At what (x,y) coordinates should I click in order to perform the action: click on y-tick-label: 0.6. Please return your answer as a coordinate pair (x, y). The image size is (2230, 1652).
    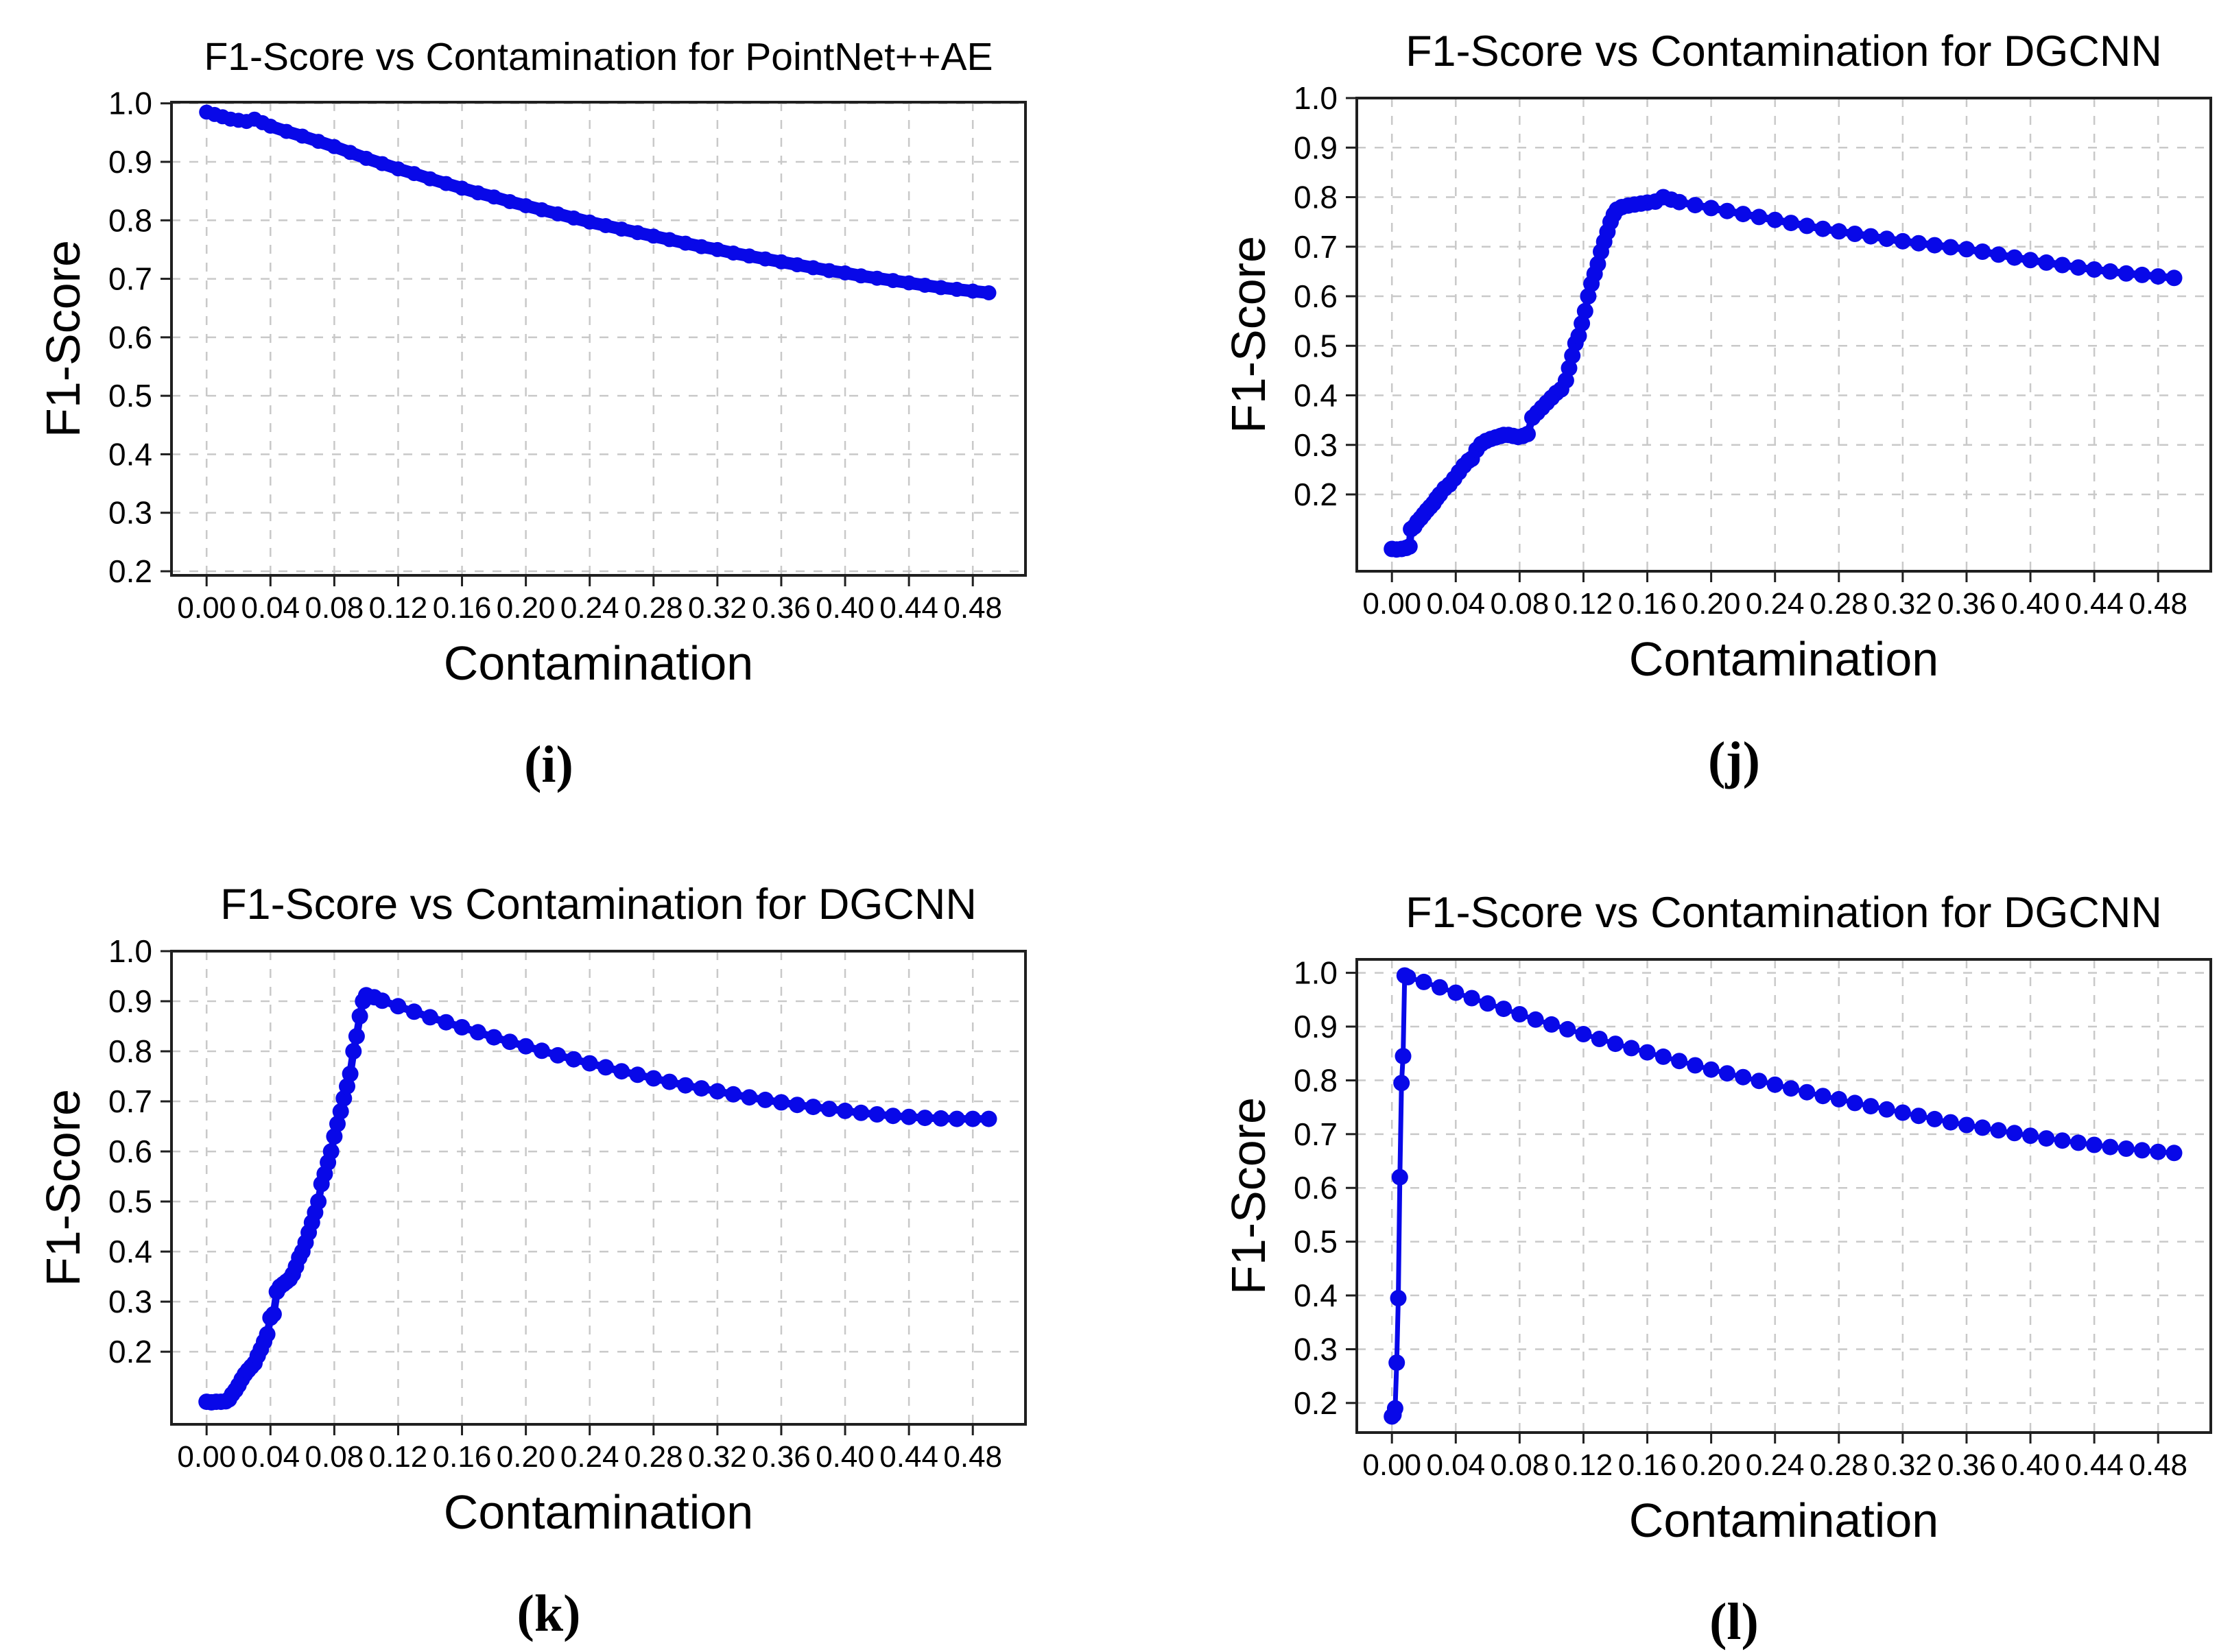
    Looking at the image, I should click on (130, 1151).